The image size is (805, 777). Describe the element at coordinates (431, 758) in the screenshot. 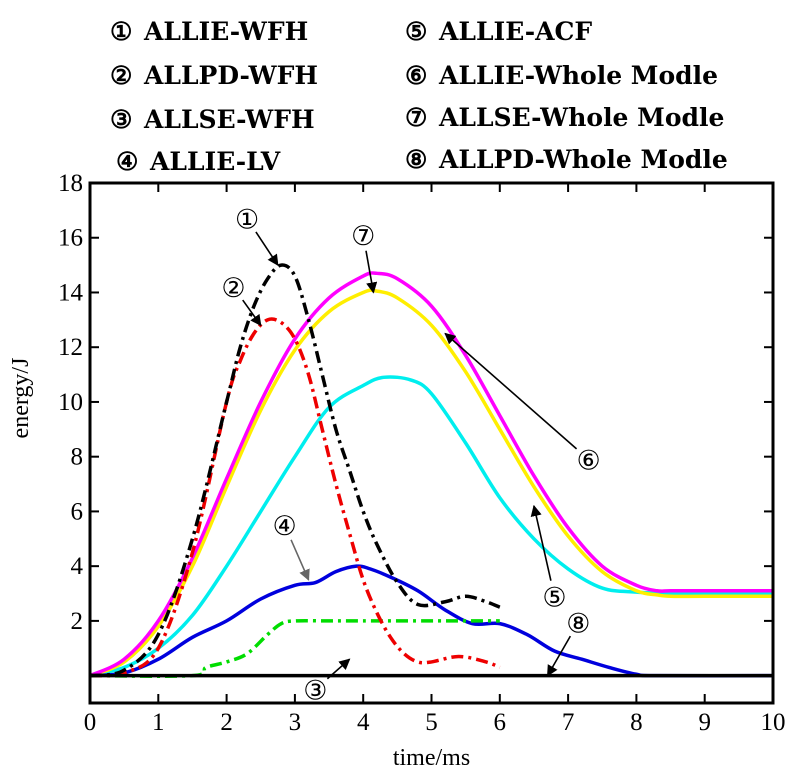

I see `x-axis-label: time/ms` at that location.